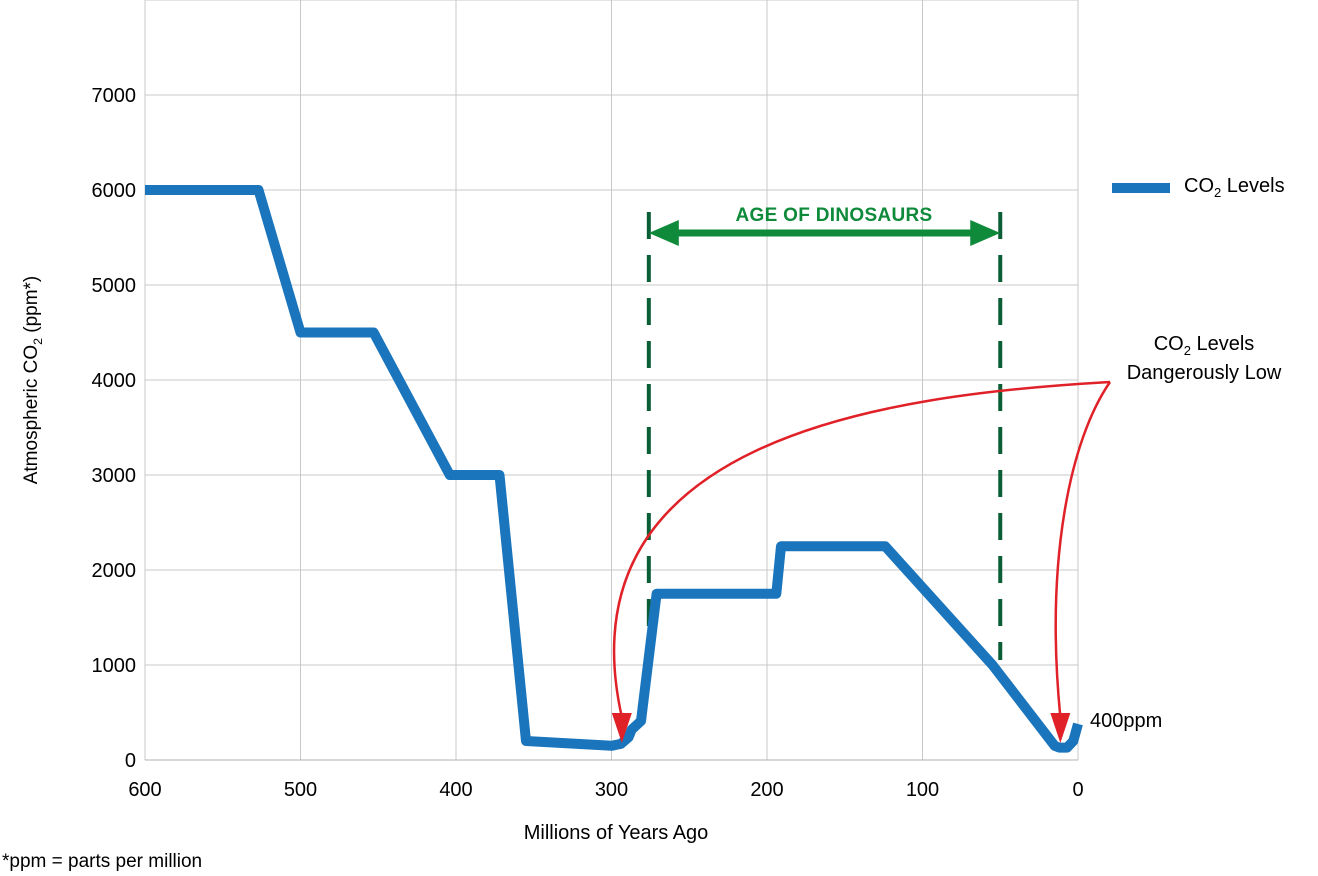 This screenshot has width=1318, height=876. I want to click on low-arrow-head-right, so click(1060, 728).